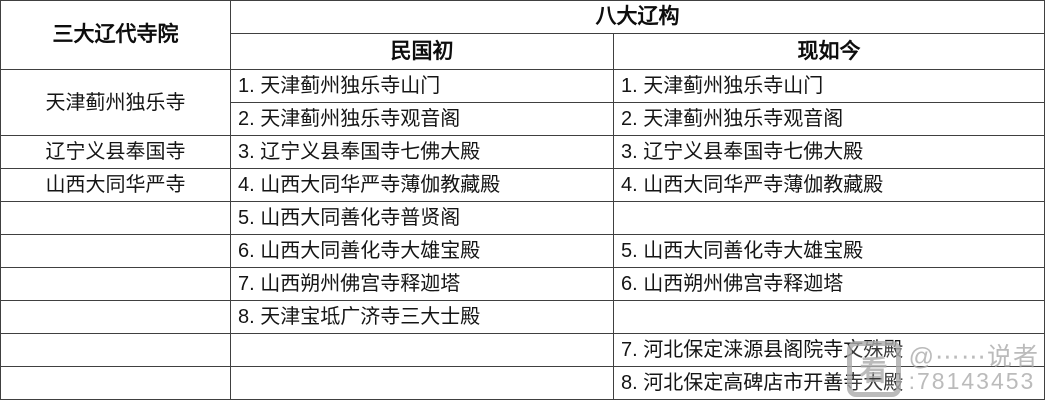 The width and height of the screenshot is (1045, 401). I want to click on table-row: 山西大同华严寺 4. 山西大同华严寺薄伽教藏殿 4. 山西大同华严寺薄伽教藏殿, so click(522, 185).